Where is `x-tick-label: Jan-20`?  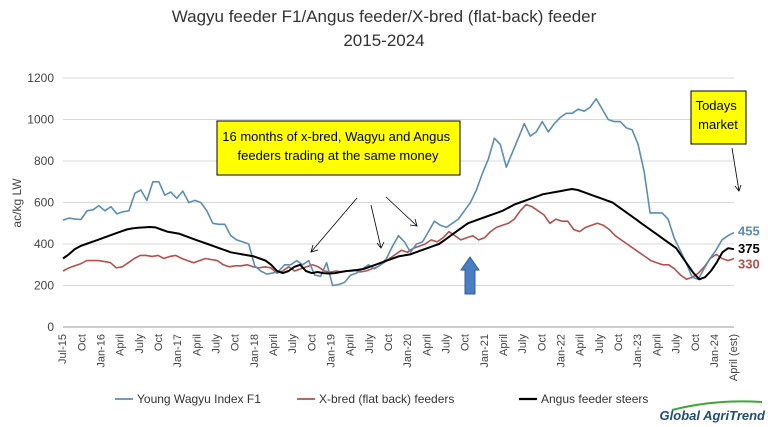
x-tick-label: Jan-20 is located at coordinates (408, 351).